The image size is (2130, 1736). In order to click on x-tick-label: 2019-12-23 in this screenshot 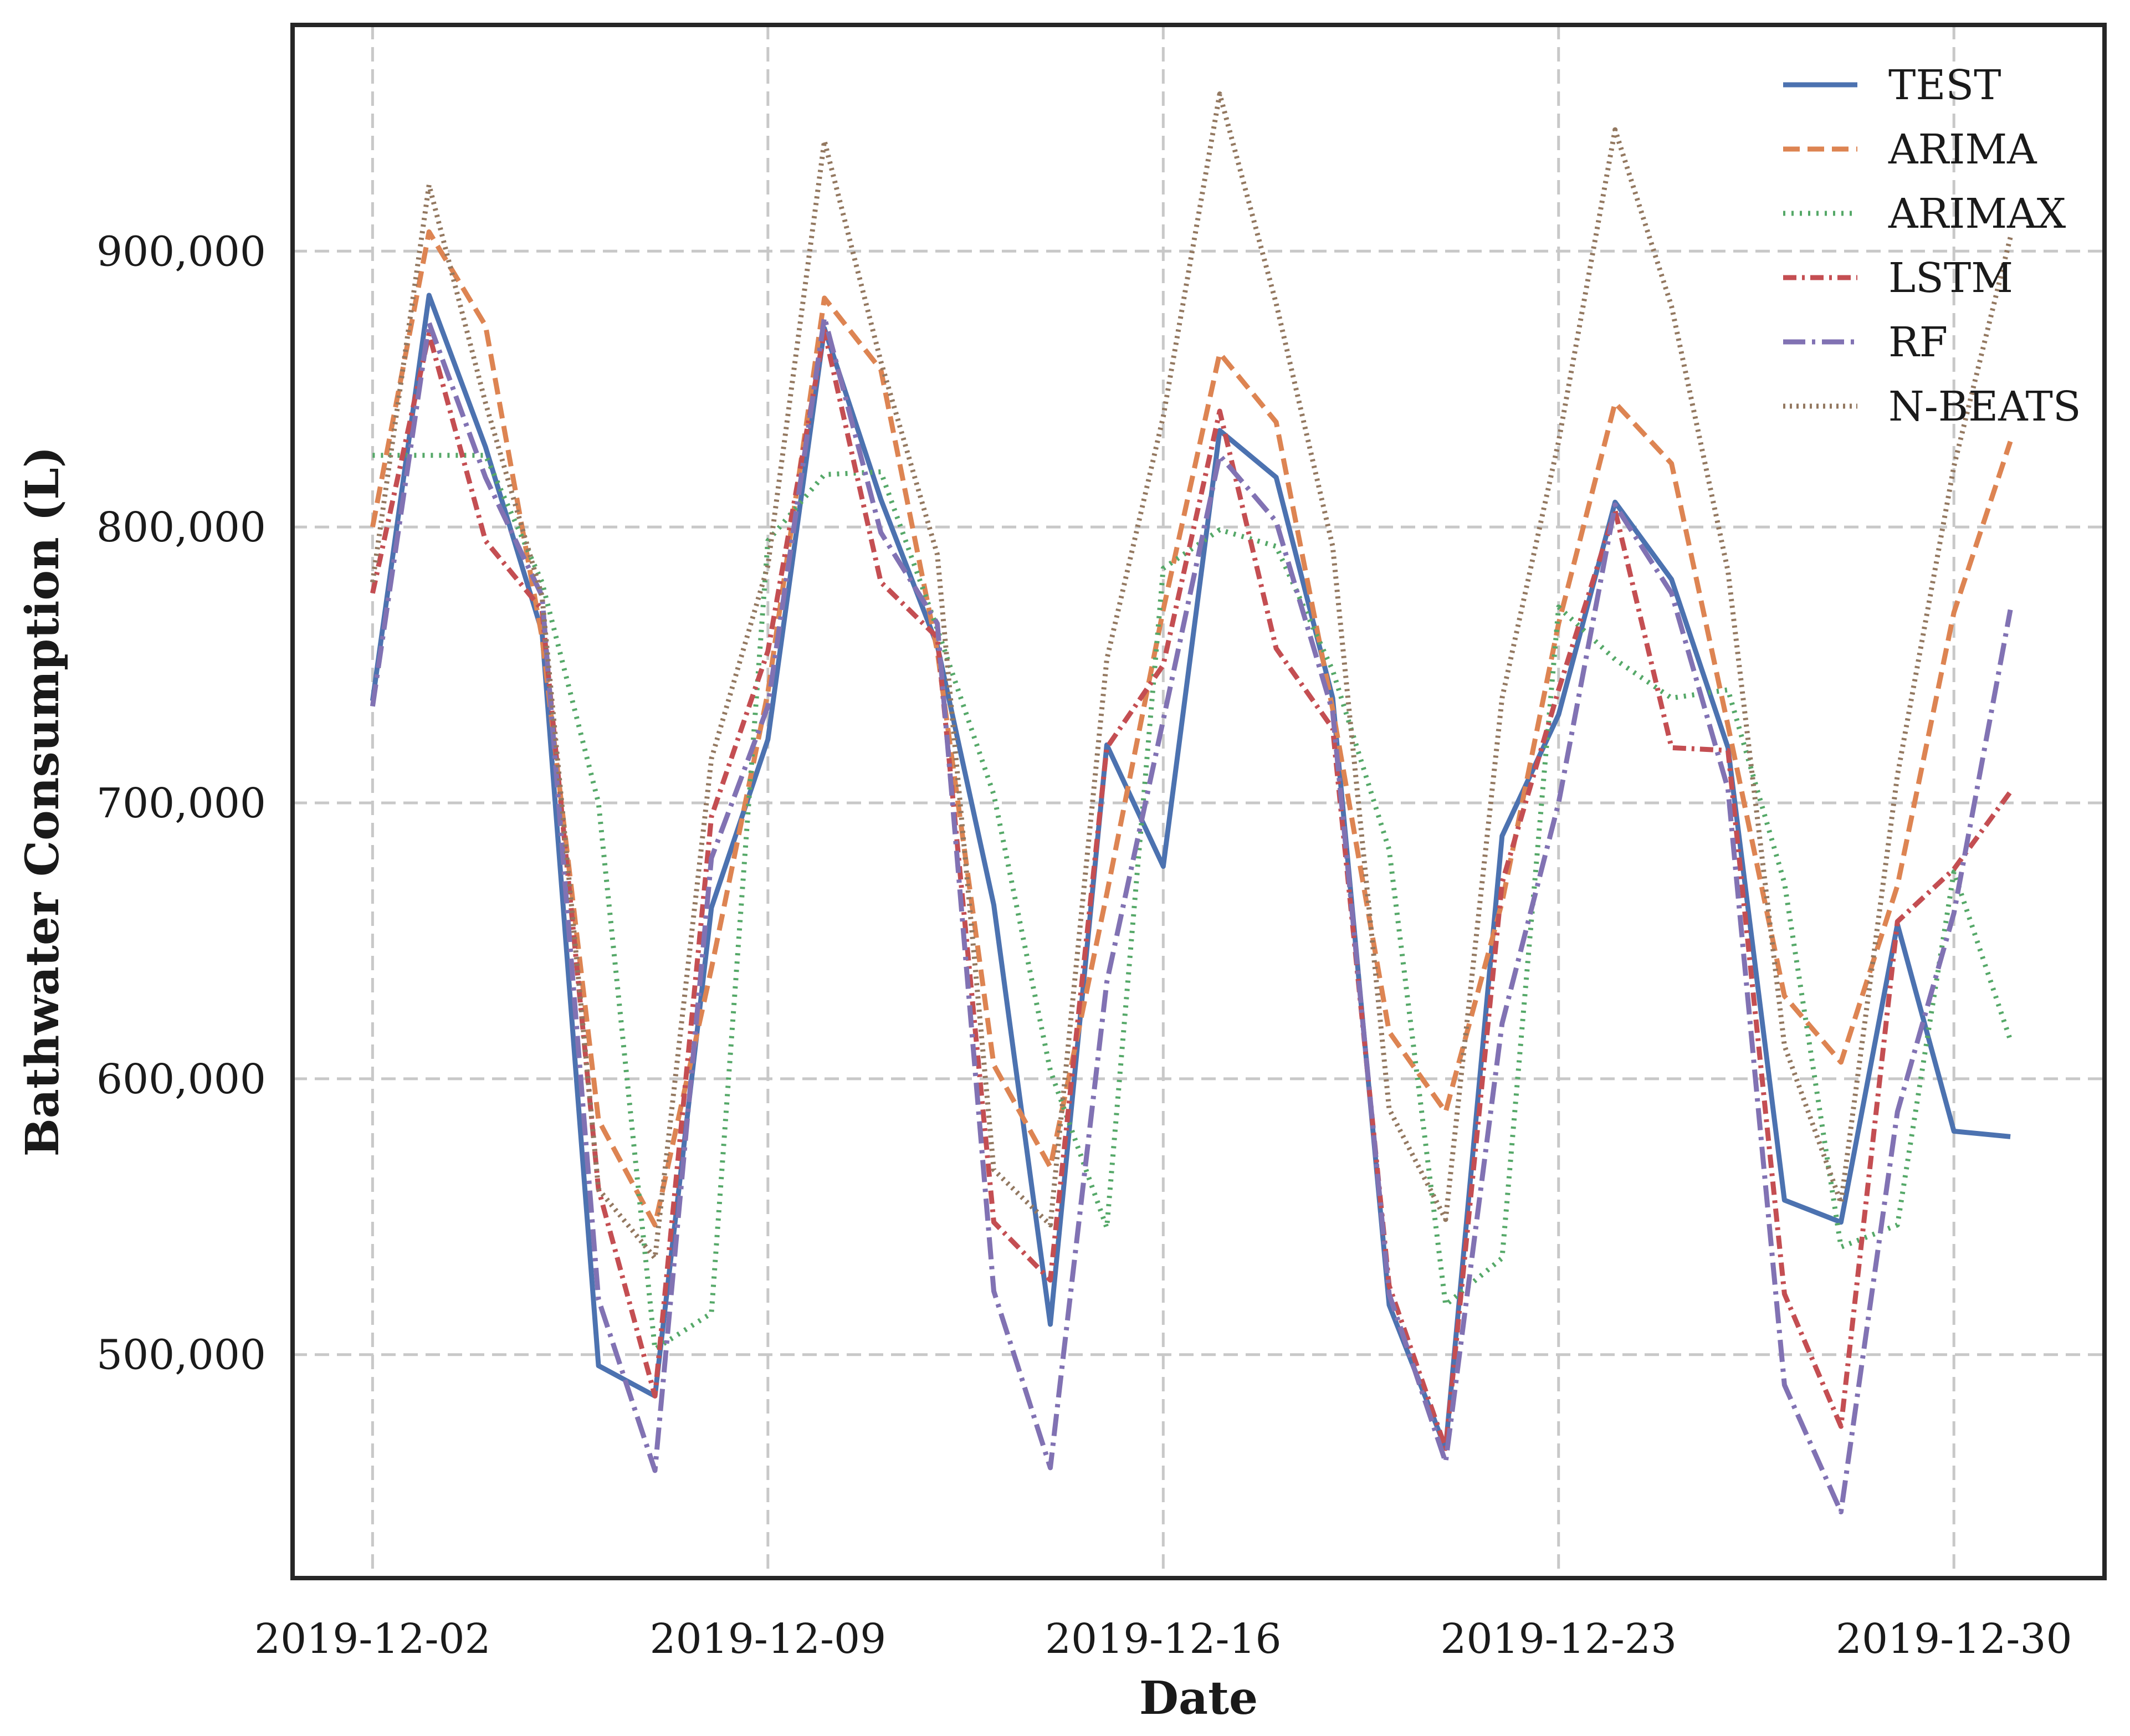, I will do `click(1559, 1639)`.